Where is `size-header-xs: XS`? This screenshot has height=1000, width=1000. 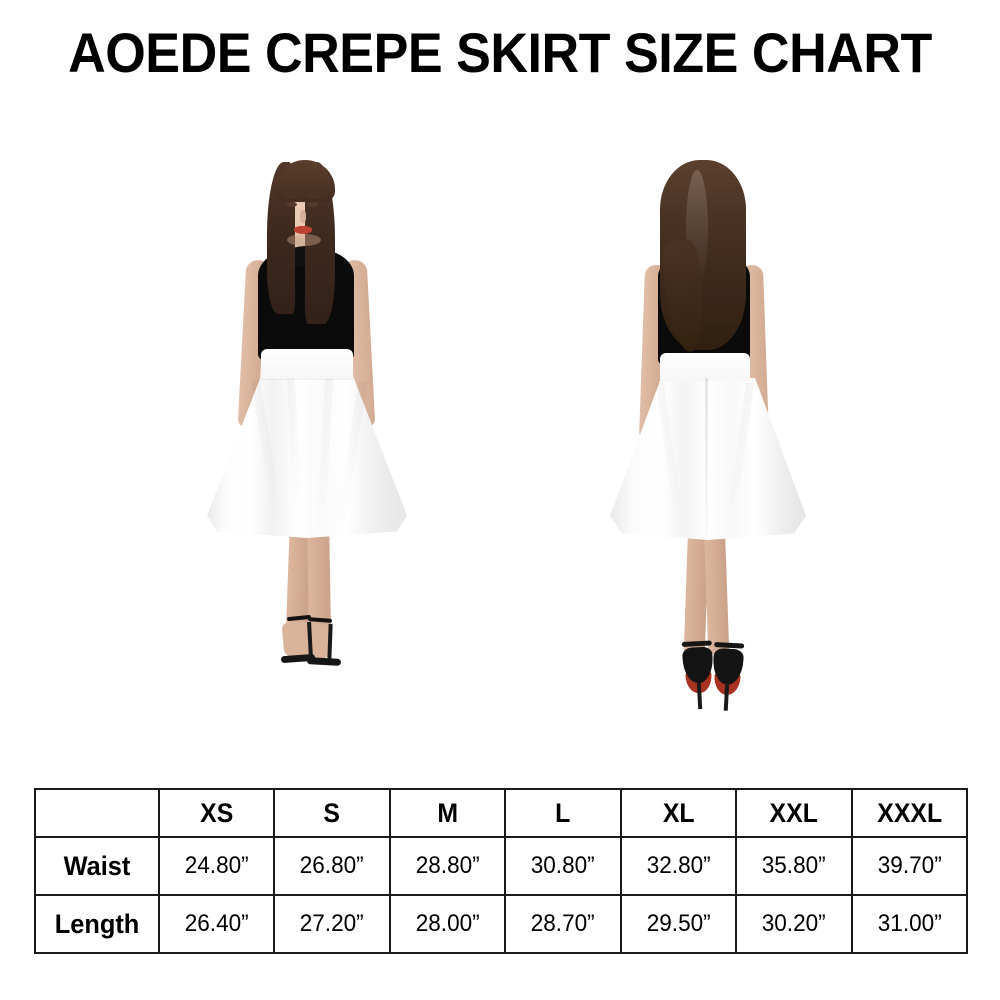 size-header-xs: XS is located at coordinates (216, 813).